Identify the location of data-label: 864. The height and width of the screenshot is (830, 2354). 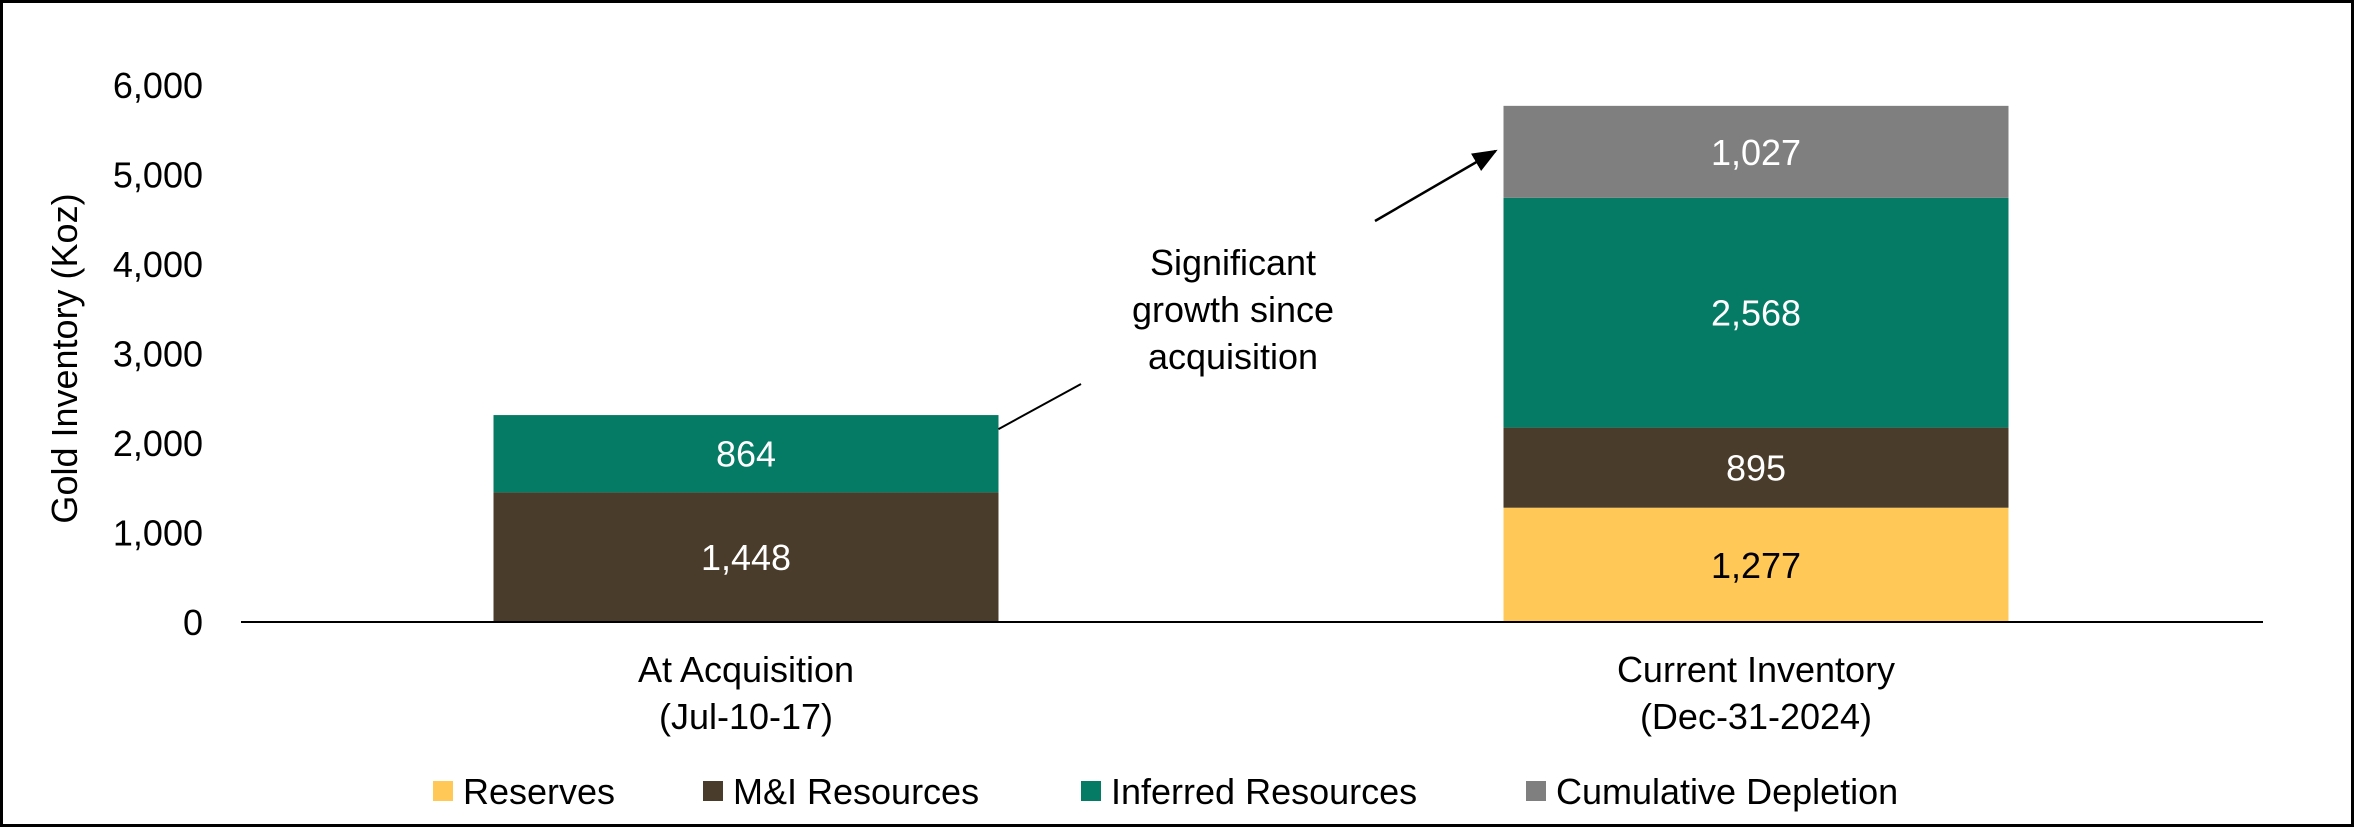
(746, 454).